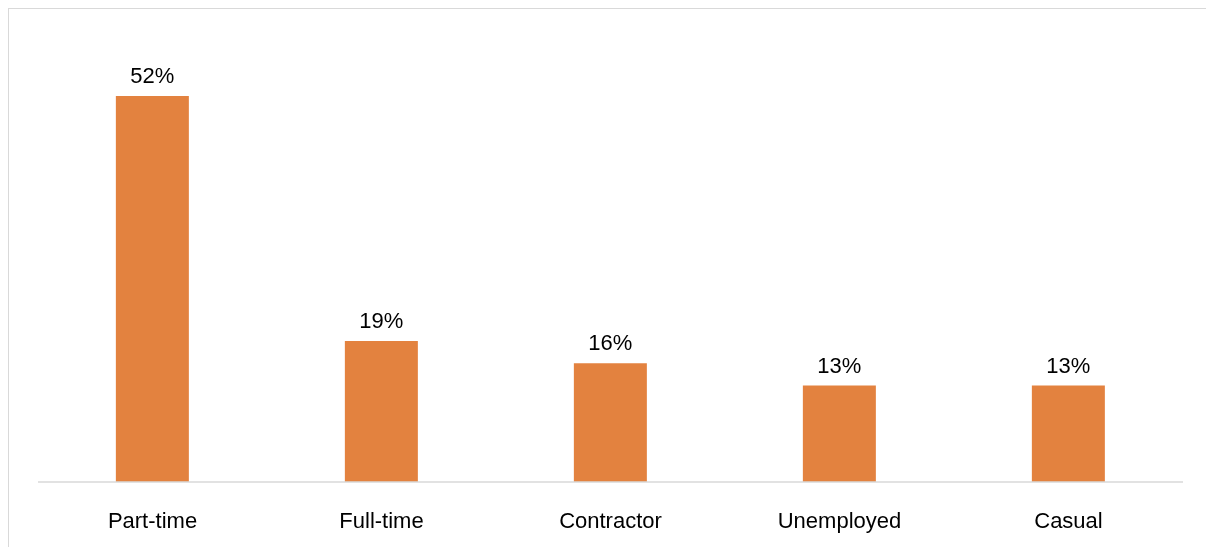 Image resolution: width=1206 pixels, height=547 pixels. I want to click on x-tick-label: Casual, so click(1068, 520).